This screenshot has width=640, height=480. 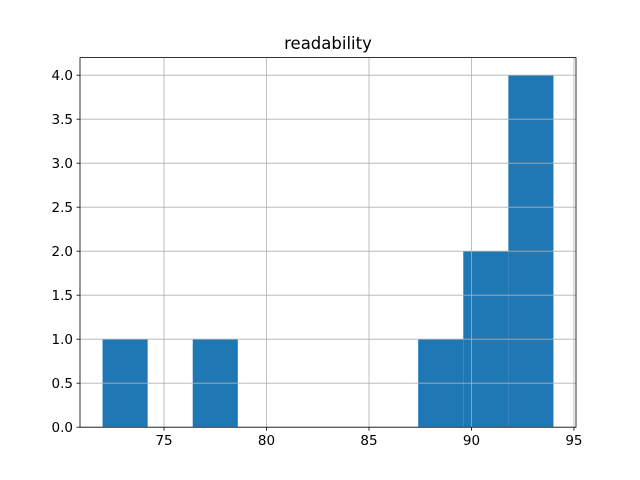 What do you see at coordinates (471, 441) in the screenshot?
I see `x-tick-label: 90` at bounding box center [471, 441].